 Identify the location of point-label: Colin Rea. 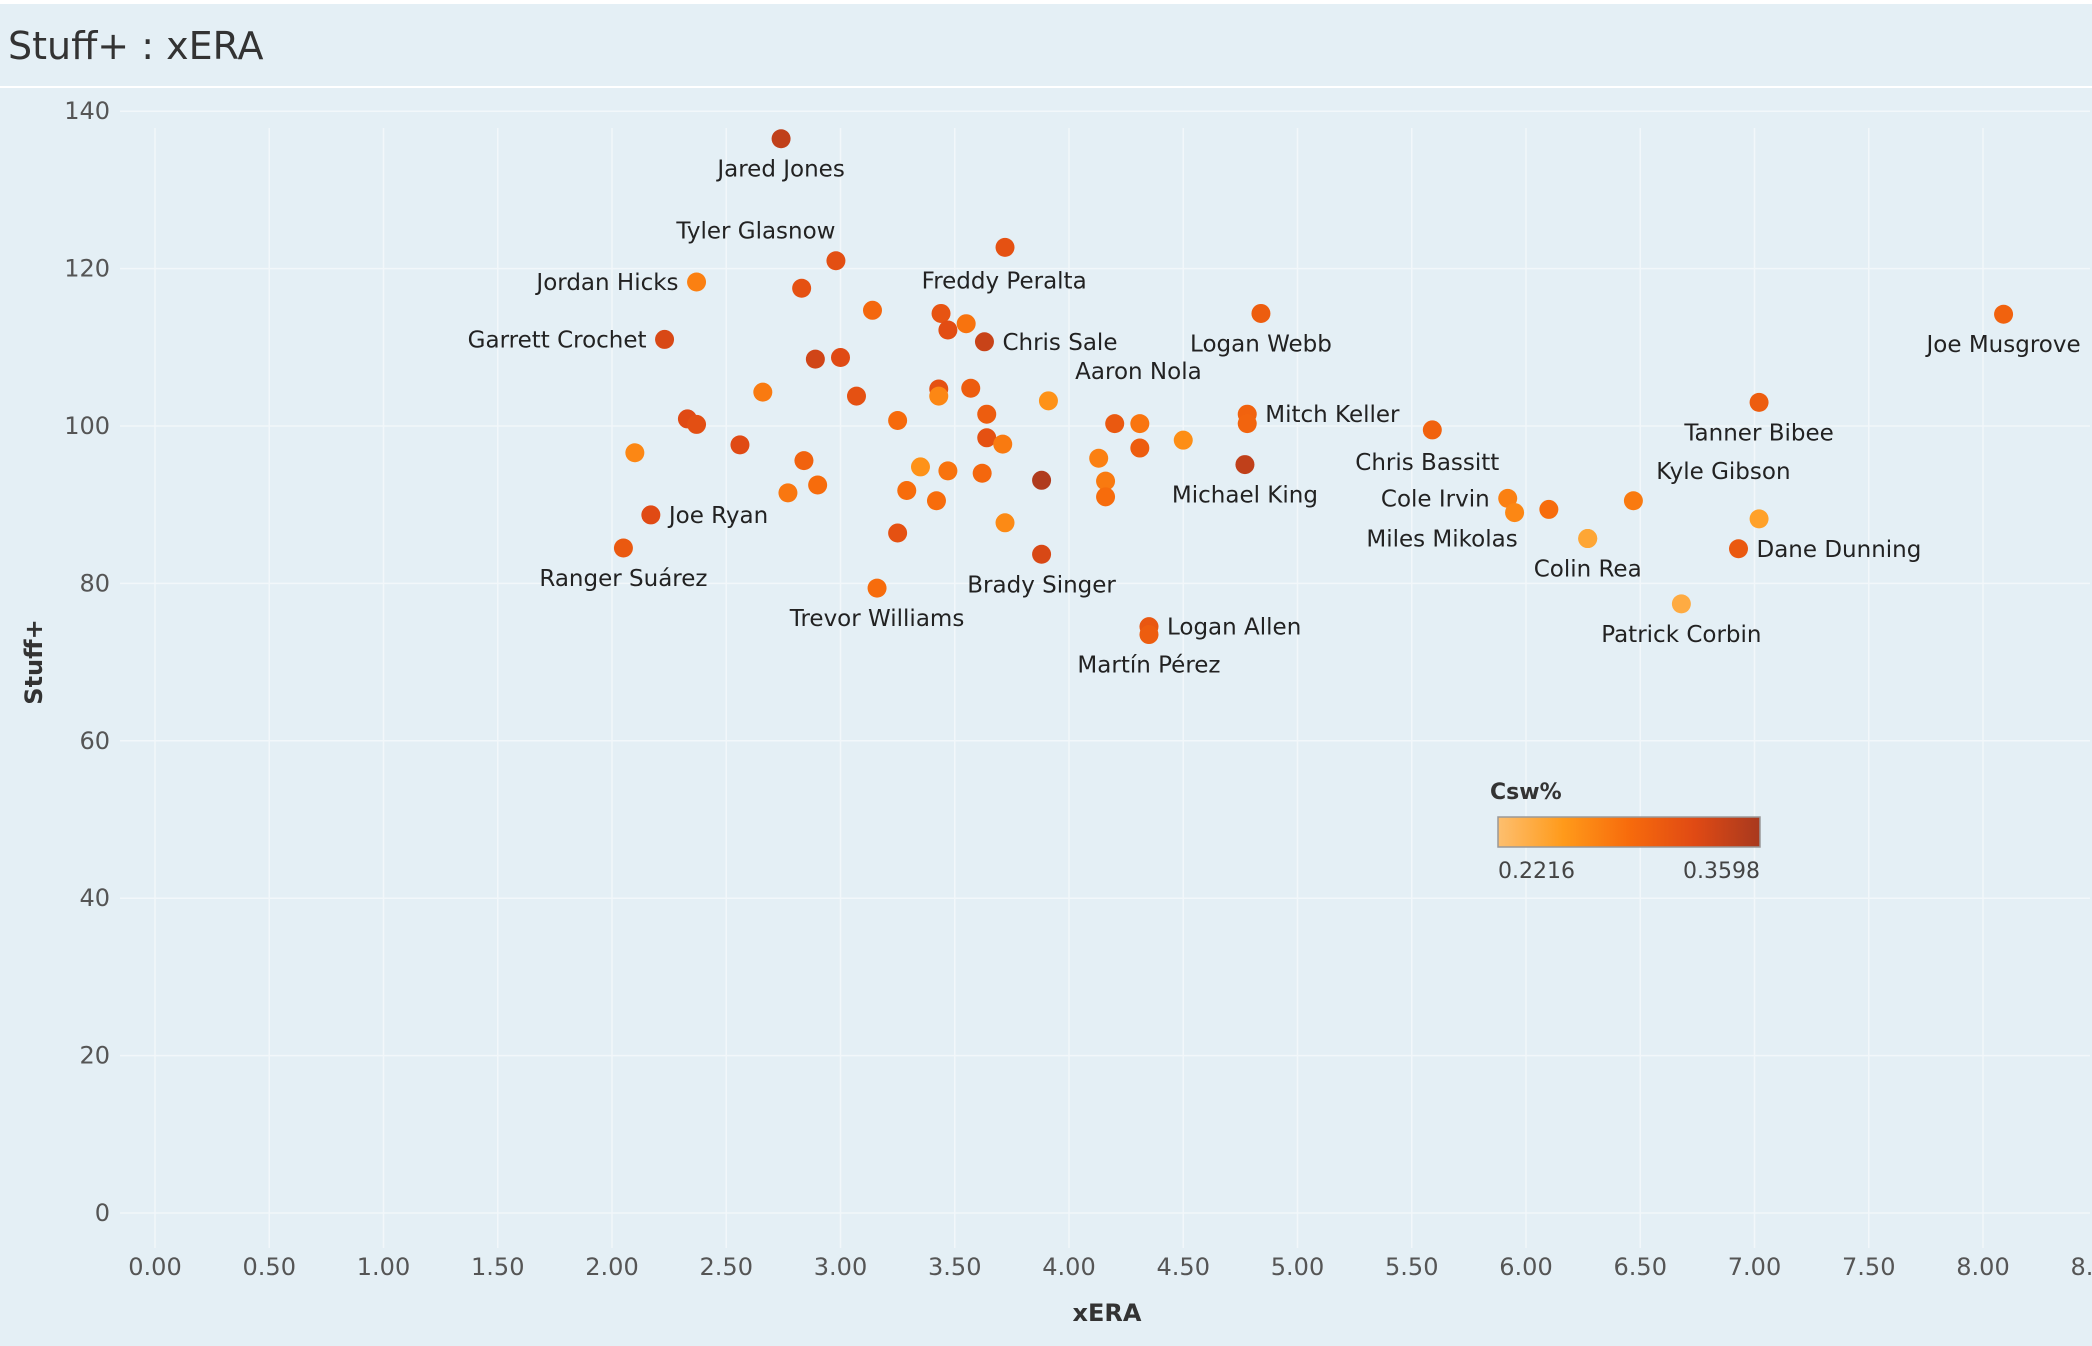
(1588, 570).